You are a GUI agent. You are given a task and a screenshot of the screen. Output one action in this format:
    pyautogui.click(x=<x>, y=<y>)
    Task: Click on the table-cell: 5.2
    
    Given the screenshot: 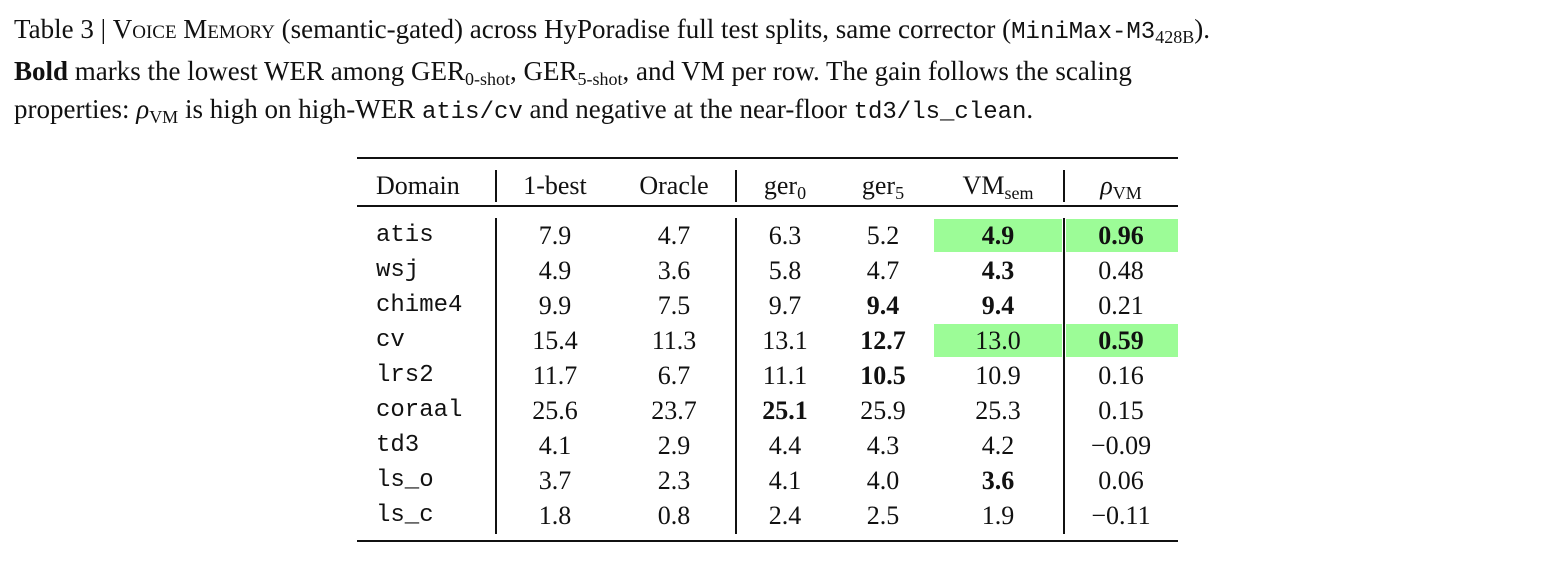 What is the action you would take?
    pyautogui.click(x=883, y=235)
    